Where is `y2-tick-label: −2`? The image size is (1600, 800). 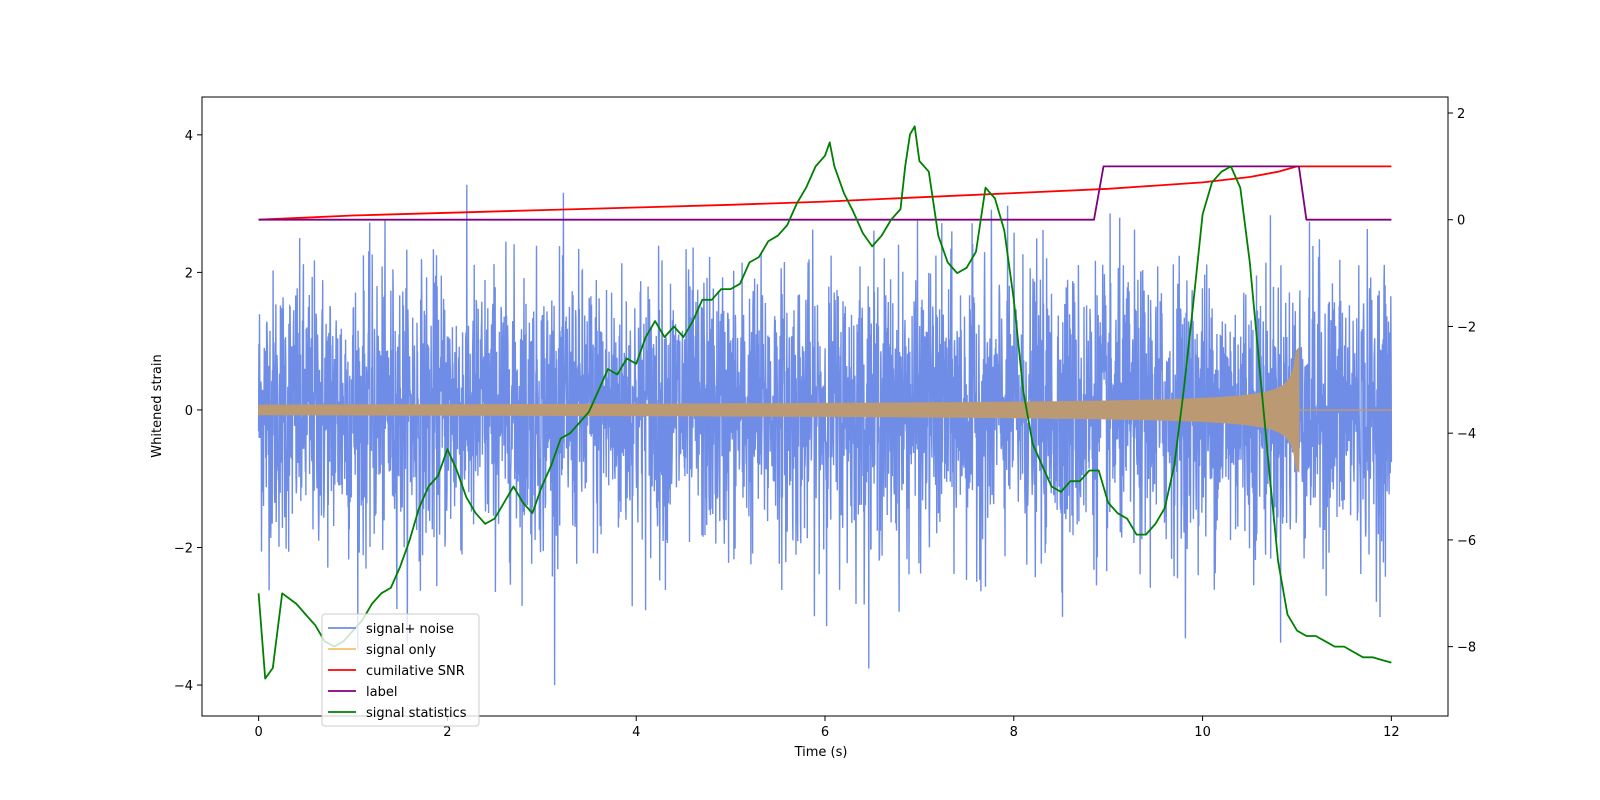
y2-tick-label: −2 is located at coordinates (1466, 327).